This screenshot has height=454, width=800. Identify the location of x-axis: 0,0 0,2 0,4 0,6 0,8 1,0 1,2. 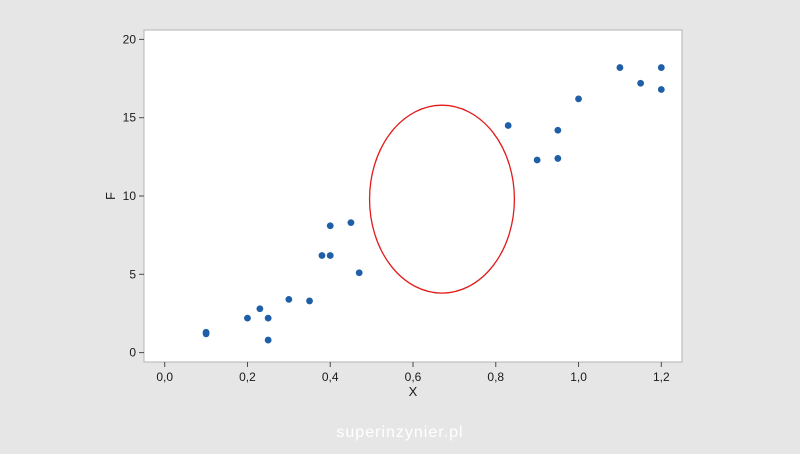
(413, 373).